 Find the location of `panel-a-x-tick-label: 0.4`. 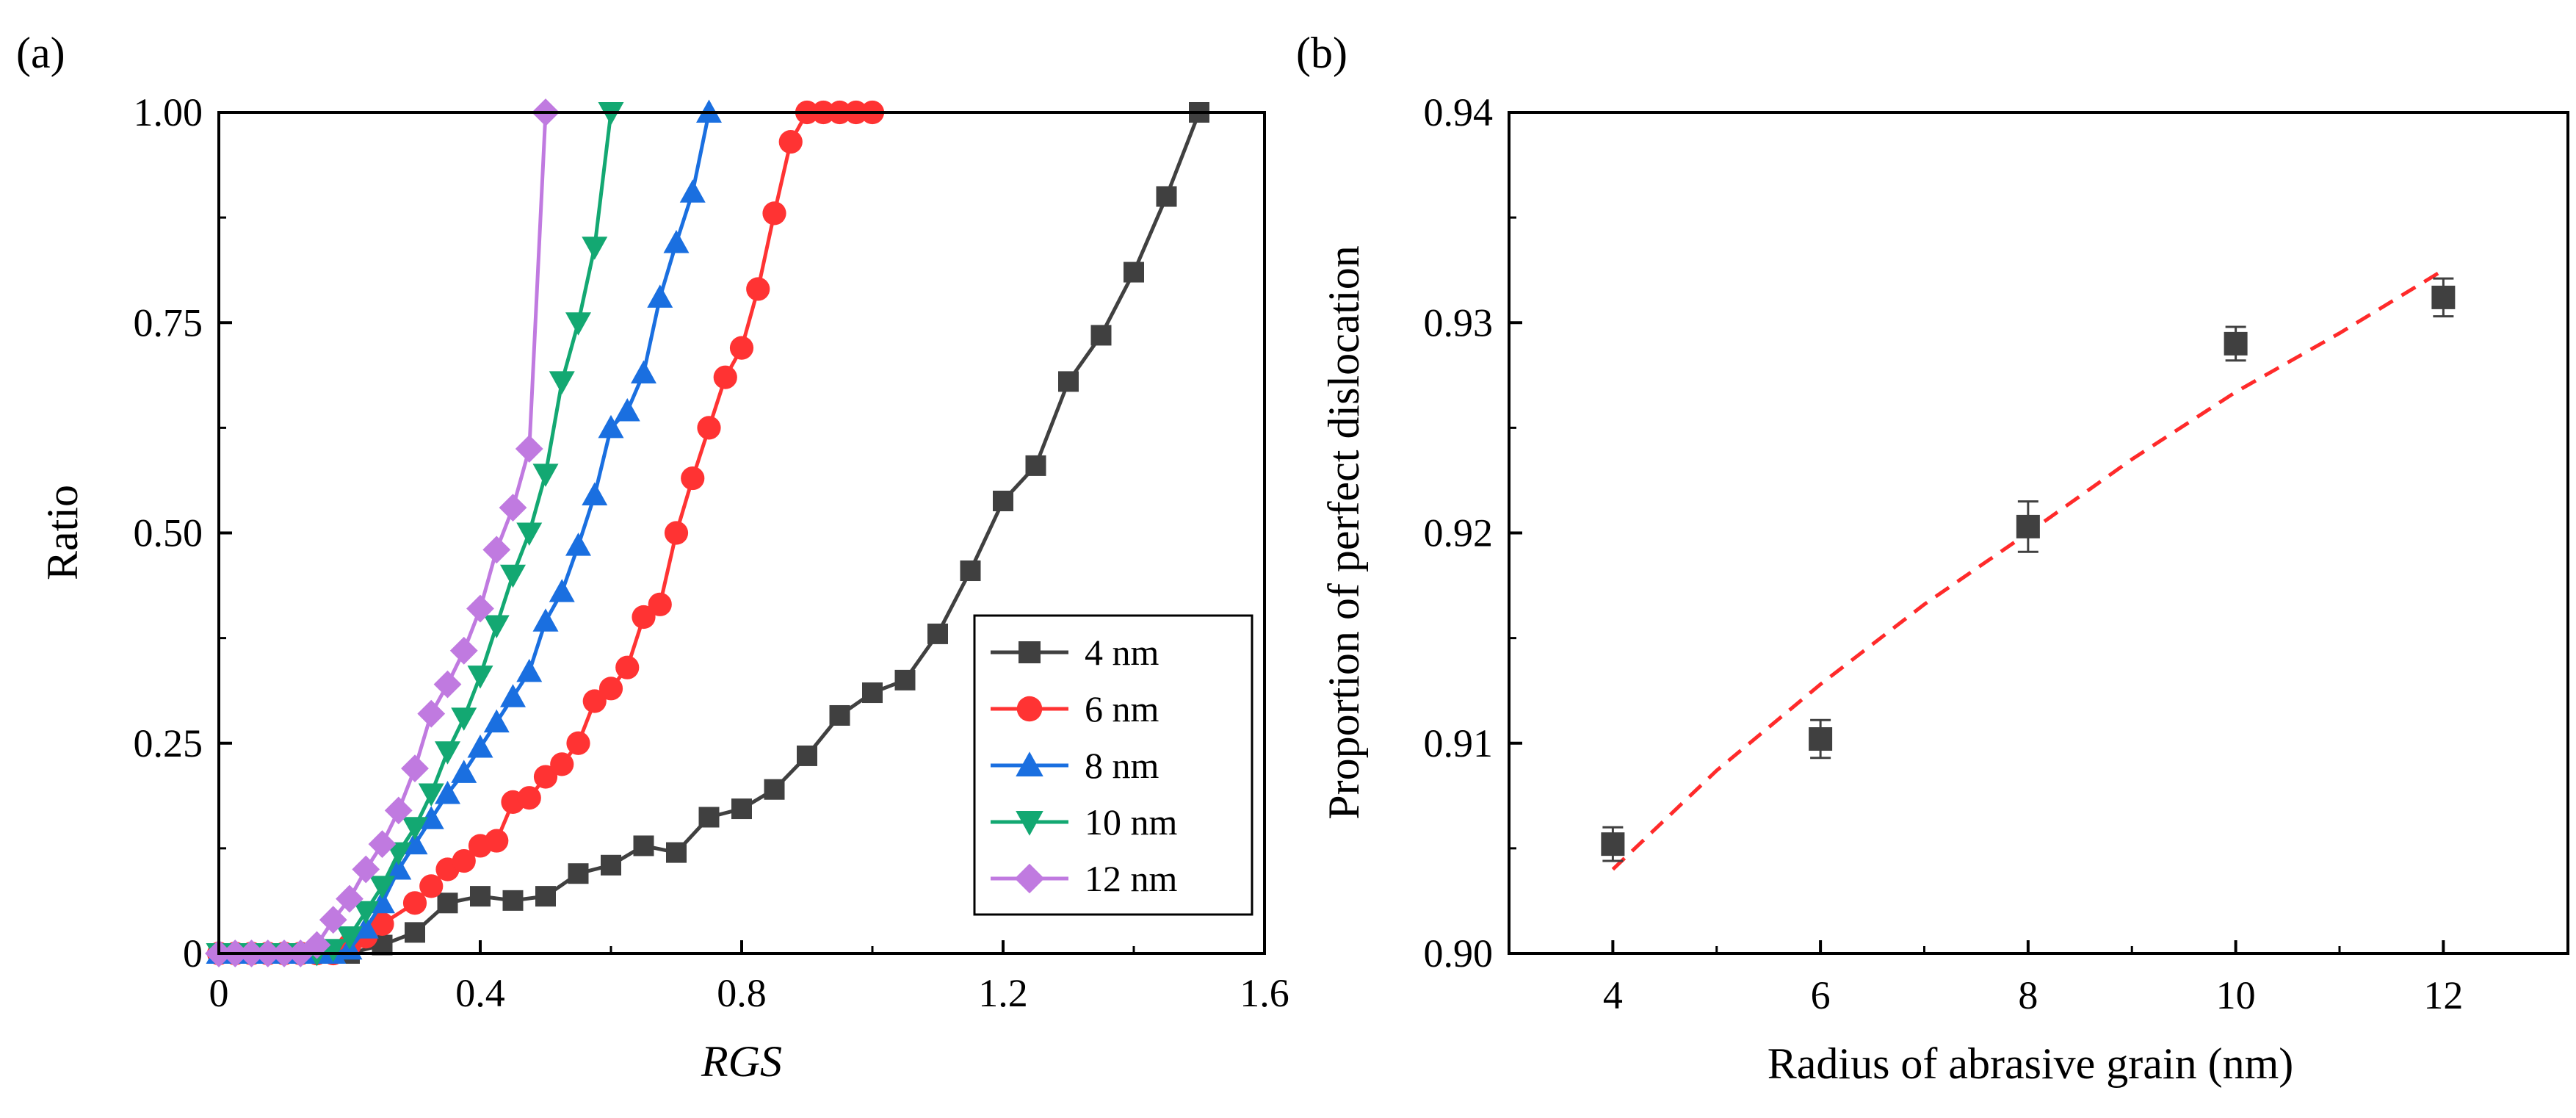

panel-a-x-tick-label: 0.4 is located at coordinates (480, 993).